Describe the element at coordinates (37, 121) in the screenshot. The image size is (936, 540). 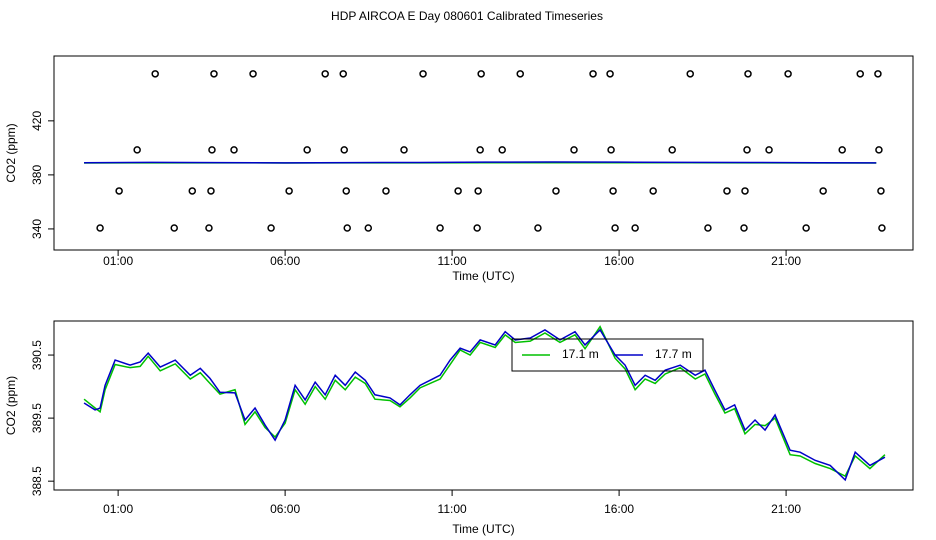
I see `y-tick-label: 420` at that location.